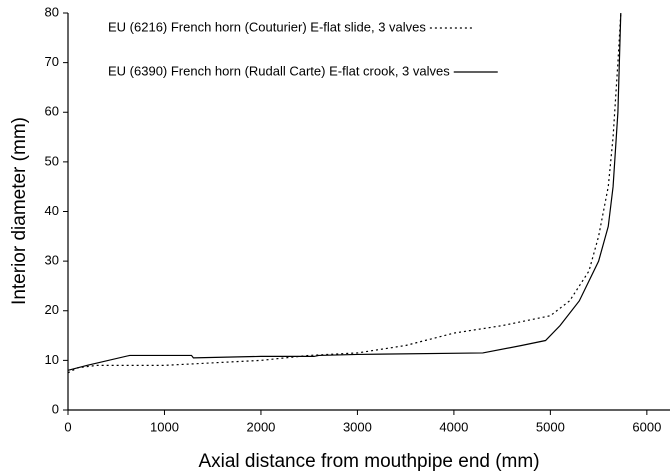 This screenshot has height=473, width=670. What do you see at coordinates (357, 426) in the screenshot?
I see `x-tick-label: 3000` at bounding box center [357, 426].